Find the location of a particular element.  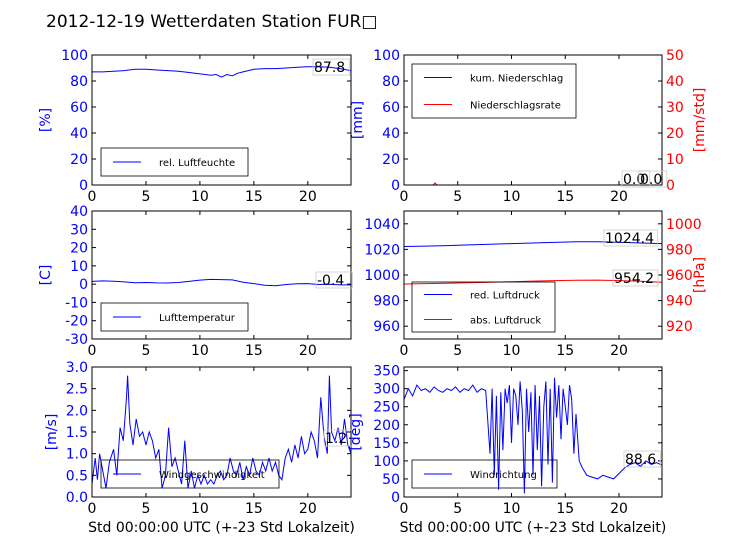

y-tick-label: 30 is located at coordinates (79, 230).